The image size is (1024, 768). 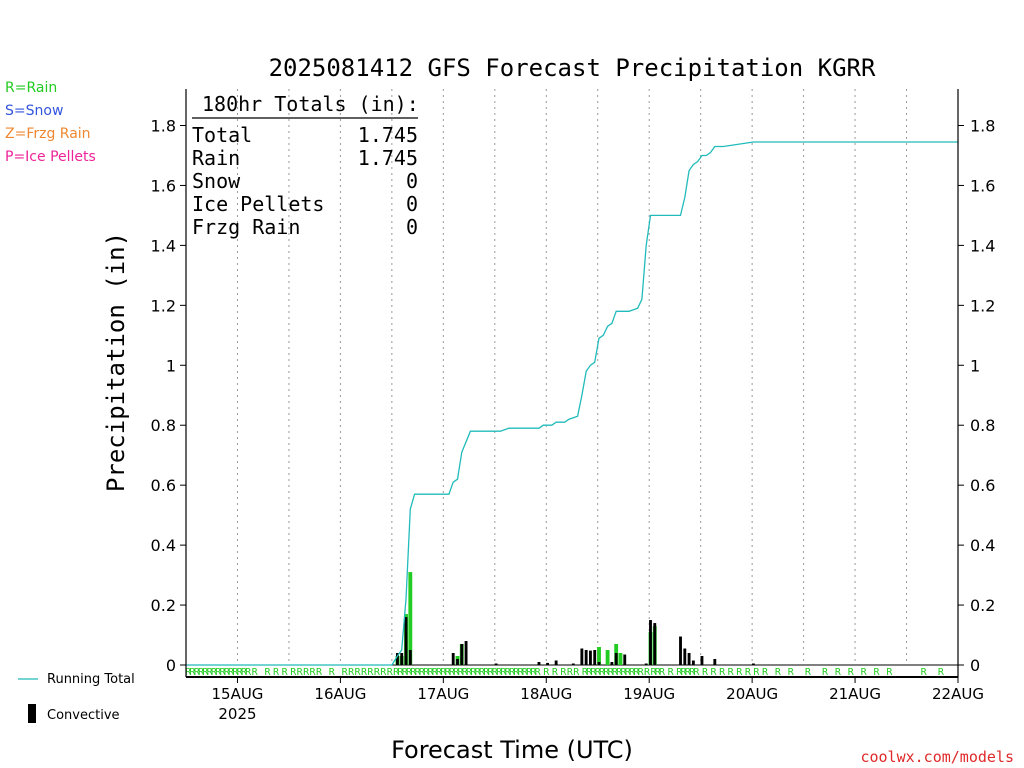 I want to click on y-tick-label-right: 1.4, so click(x=982, y=245).